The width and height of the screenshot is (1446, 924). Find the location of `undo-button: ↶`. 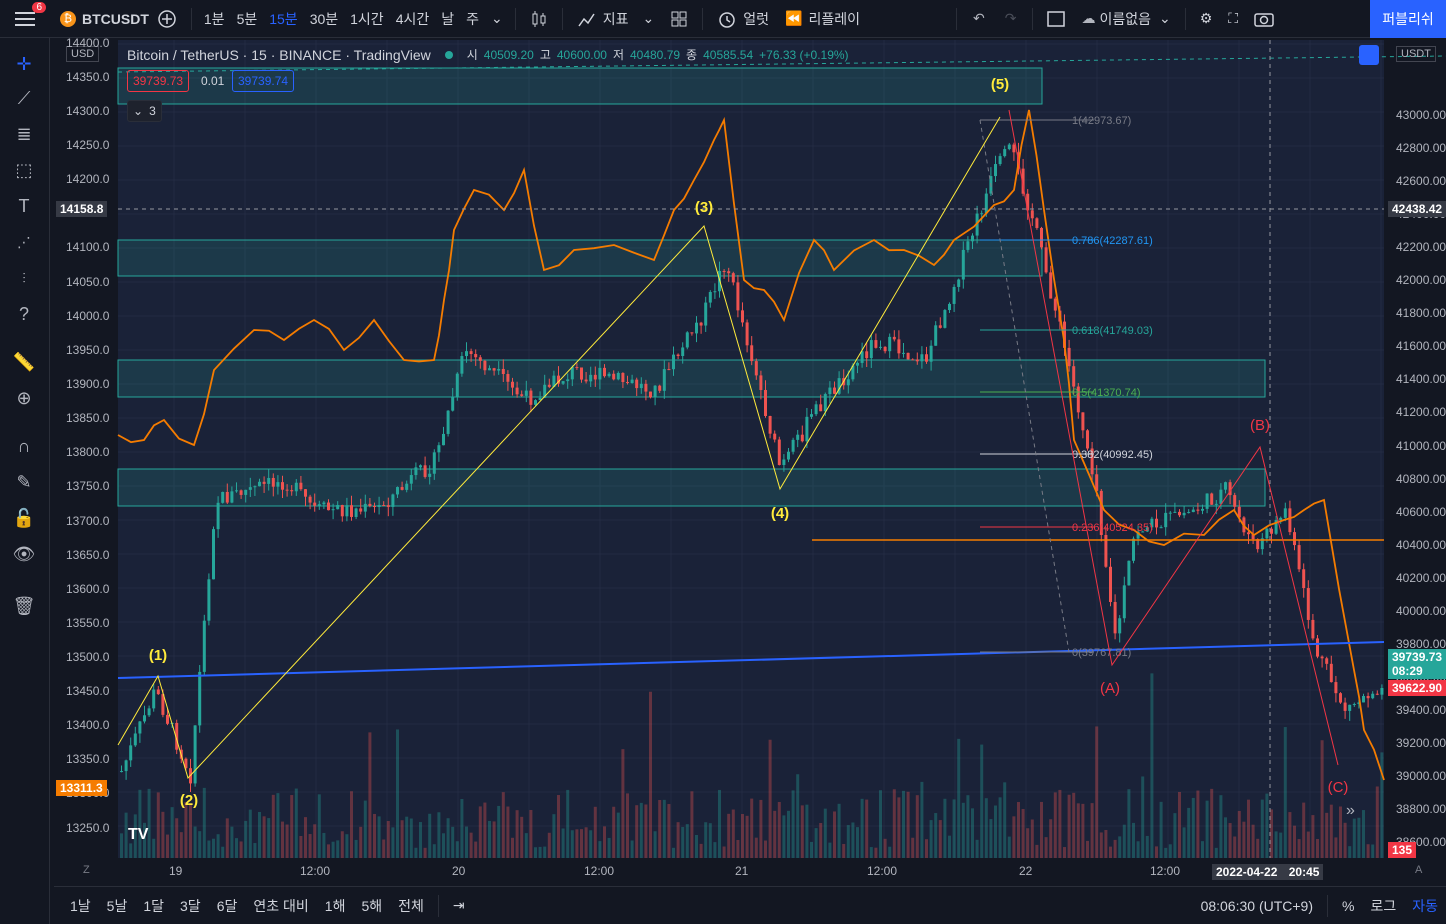

undo-button: ↶ is located at coordinates (979, 19).